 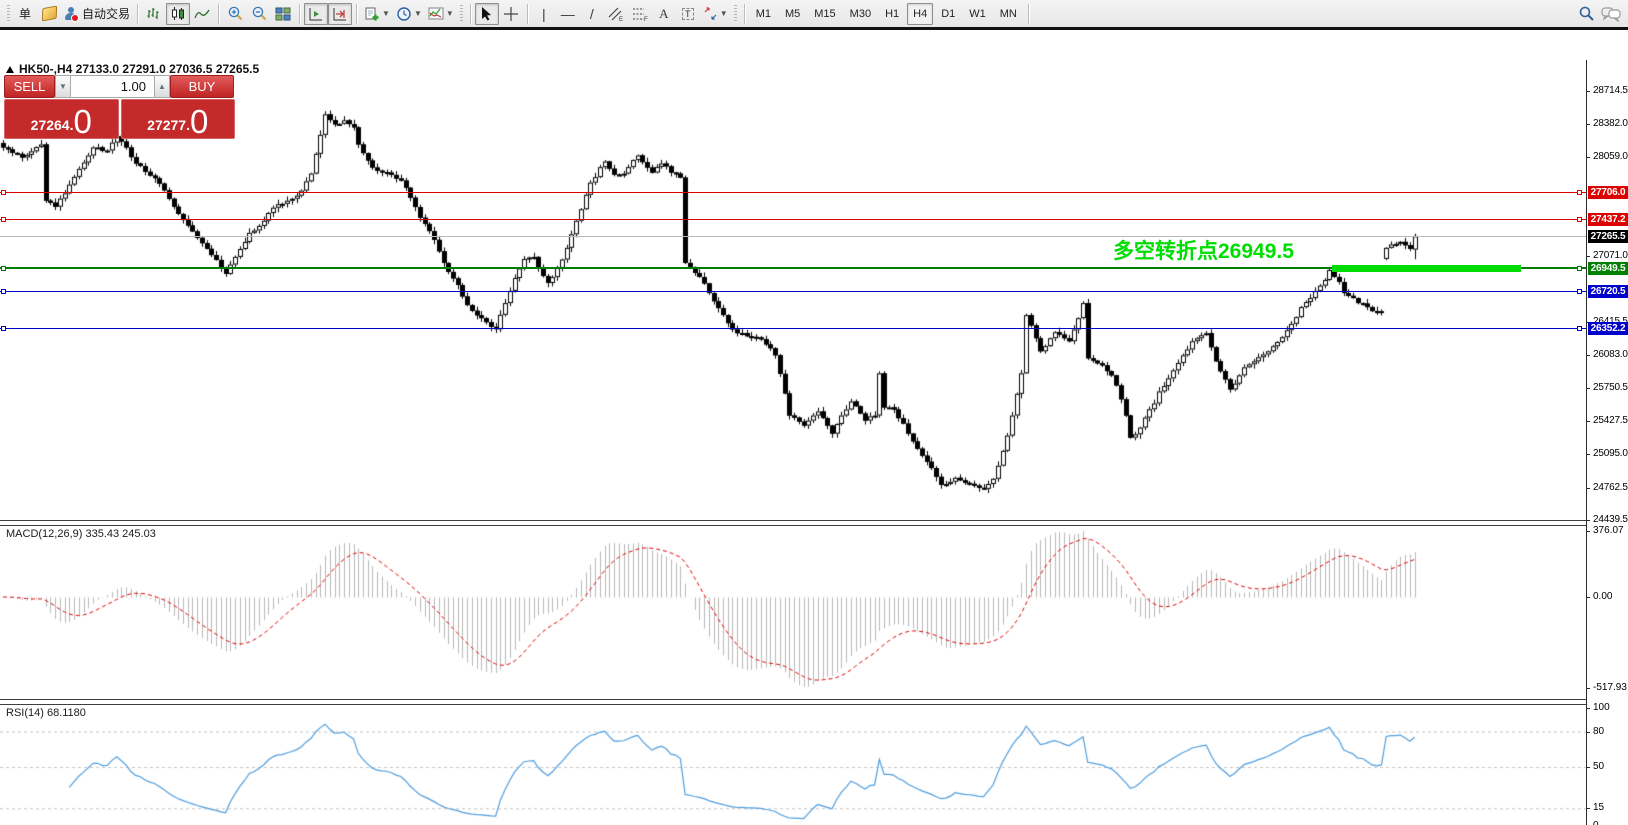 I want to click on one-click-trading-panel: SELL ▼ 1.00 ▲ BUY 27264. 0 27277. 0, so click(x=119, y=107).